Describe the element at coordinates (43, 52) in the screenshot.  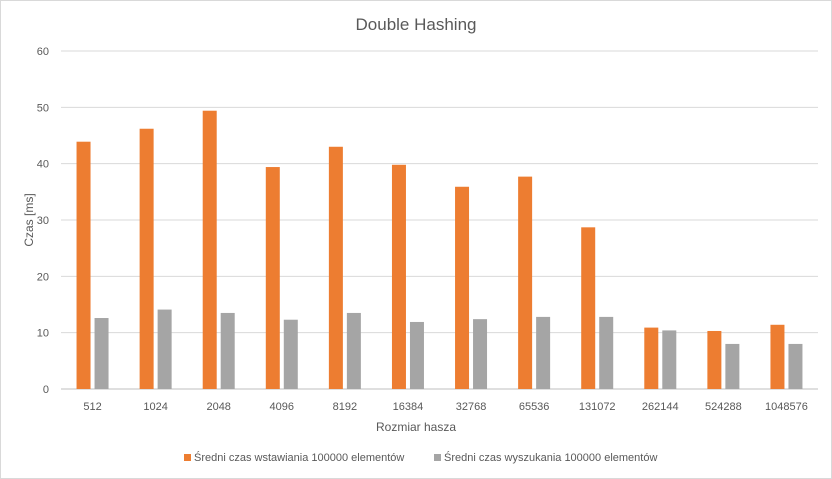
I see `y-tick-label: 60` at that location.